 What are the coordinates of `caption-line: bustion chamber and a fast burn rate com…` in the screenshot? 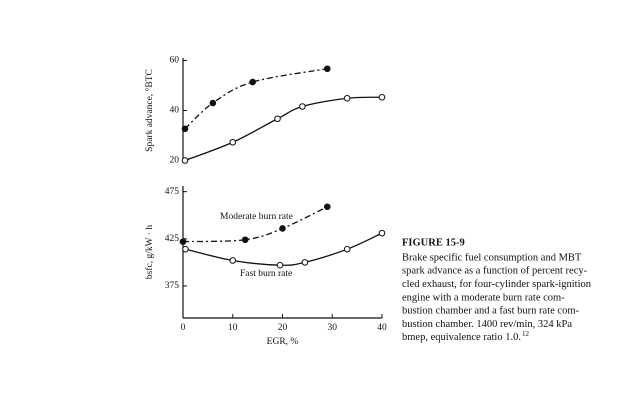 It's located at (490, 311).